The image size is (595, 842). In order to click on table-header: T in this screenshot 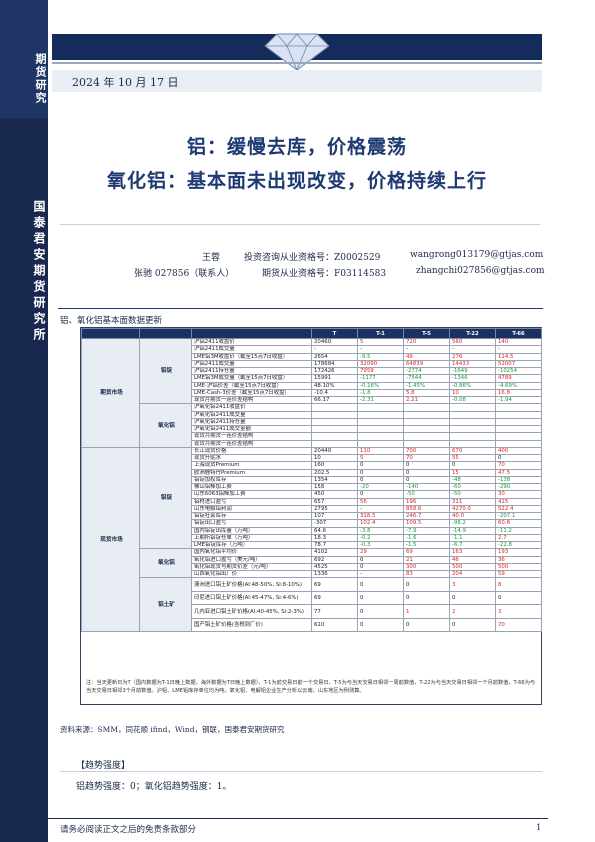, I will do `click(334, 333)`.